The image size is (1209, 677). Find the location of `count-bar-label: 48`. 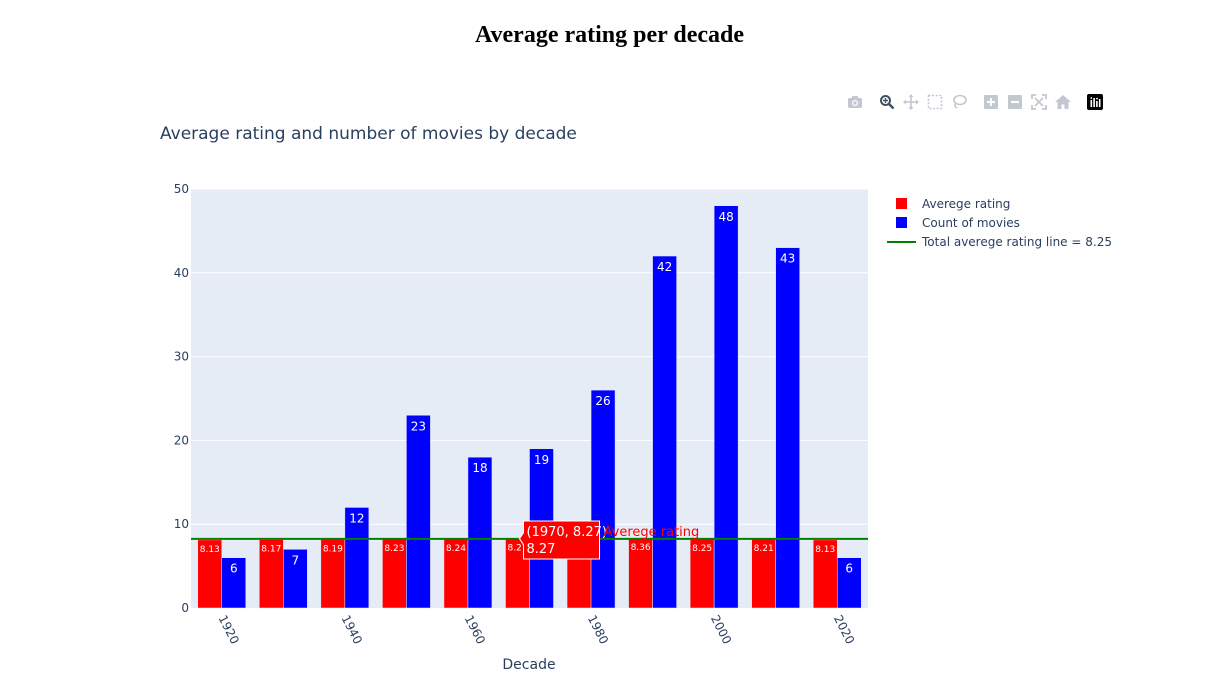

count-bar-label: 48 is located at coordinates (725, 217).